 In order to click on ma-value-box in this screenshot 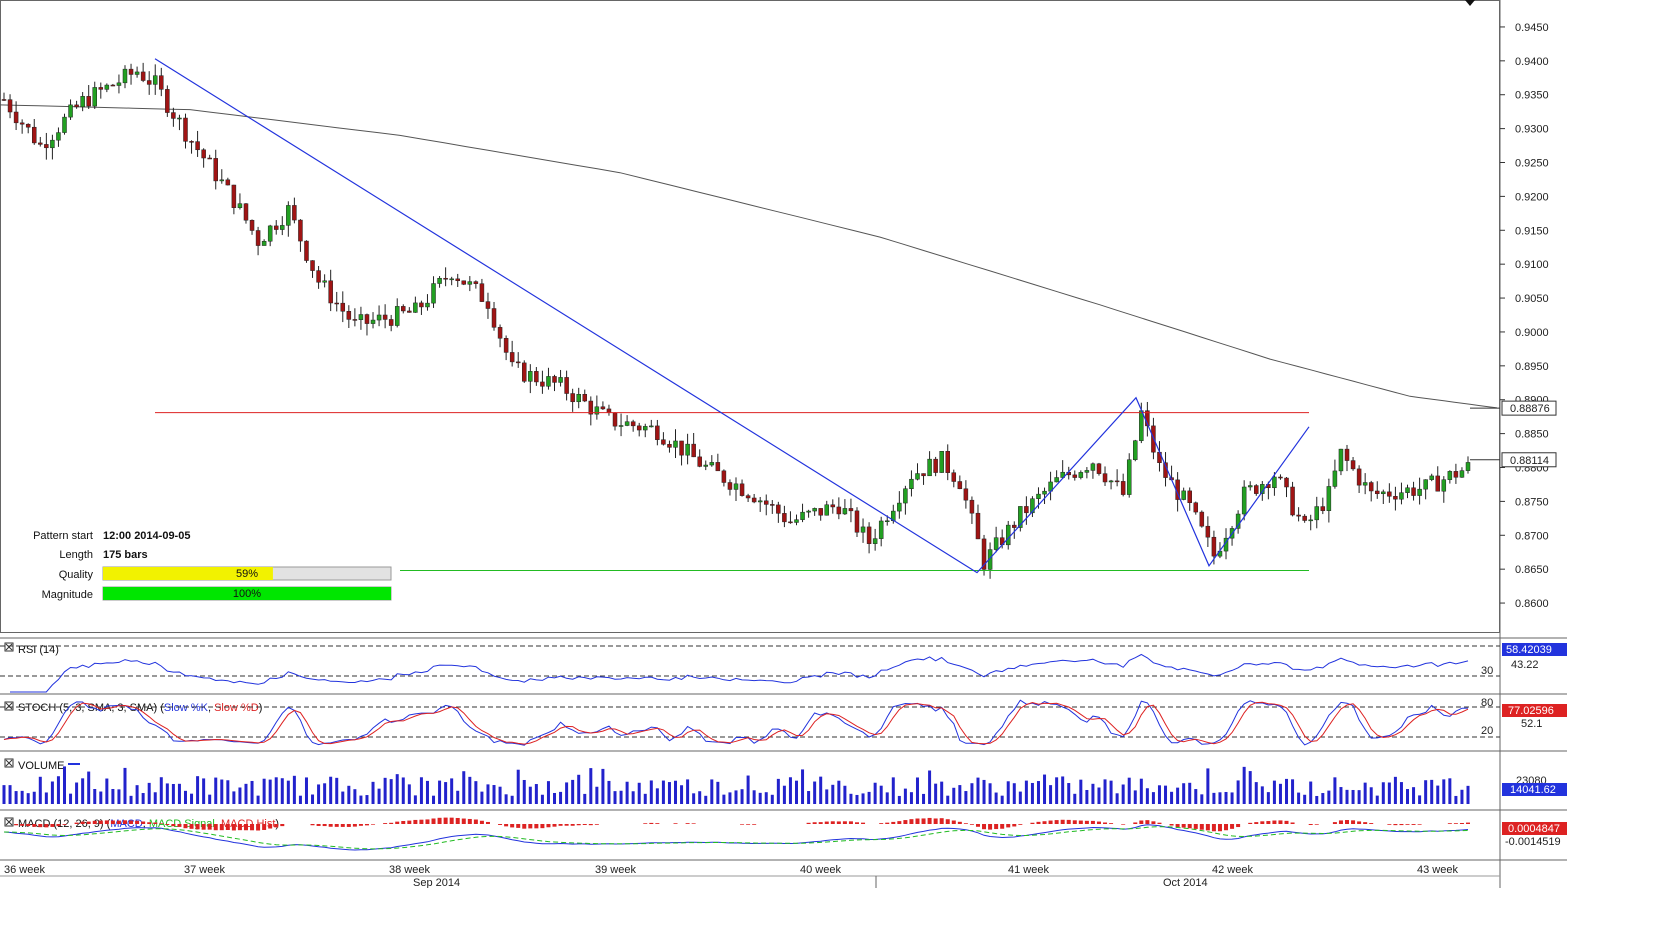, I will do `click(1529, 408)`.